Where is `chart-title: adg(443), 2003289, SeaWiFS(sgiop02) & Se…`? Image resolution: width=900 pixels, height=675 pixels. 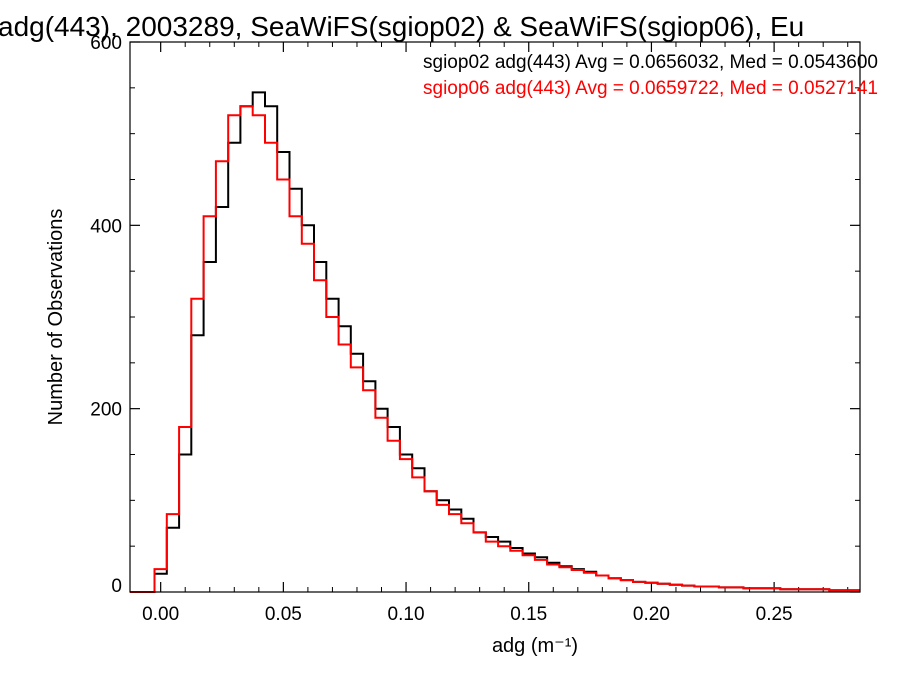
chart-title: adg(443), 2003289, SeaWiFS(sgiop02) & Se… is located at coordinates (402, 26).